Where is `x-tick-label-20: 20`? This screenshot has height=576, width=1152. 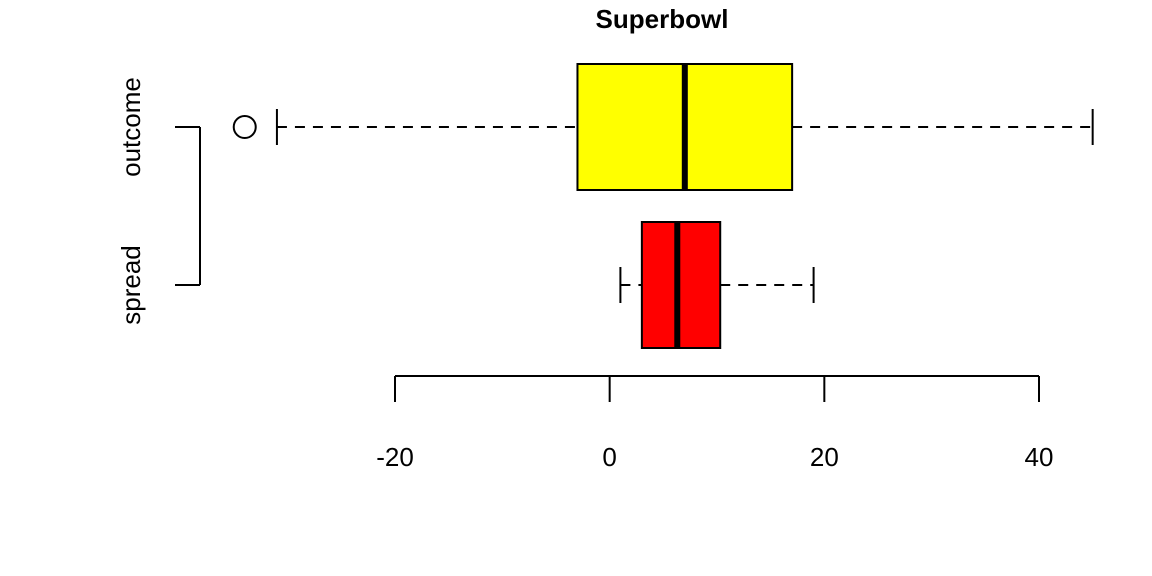
x-tick-label-20: 20 is located at coordinates (824, 457).